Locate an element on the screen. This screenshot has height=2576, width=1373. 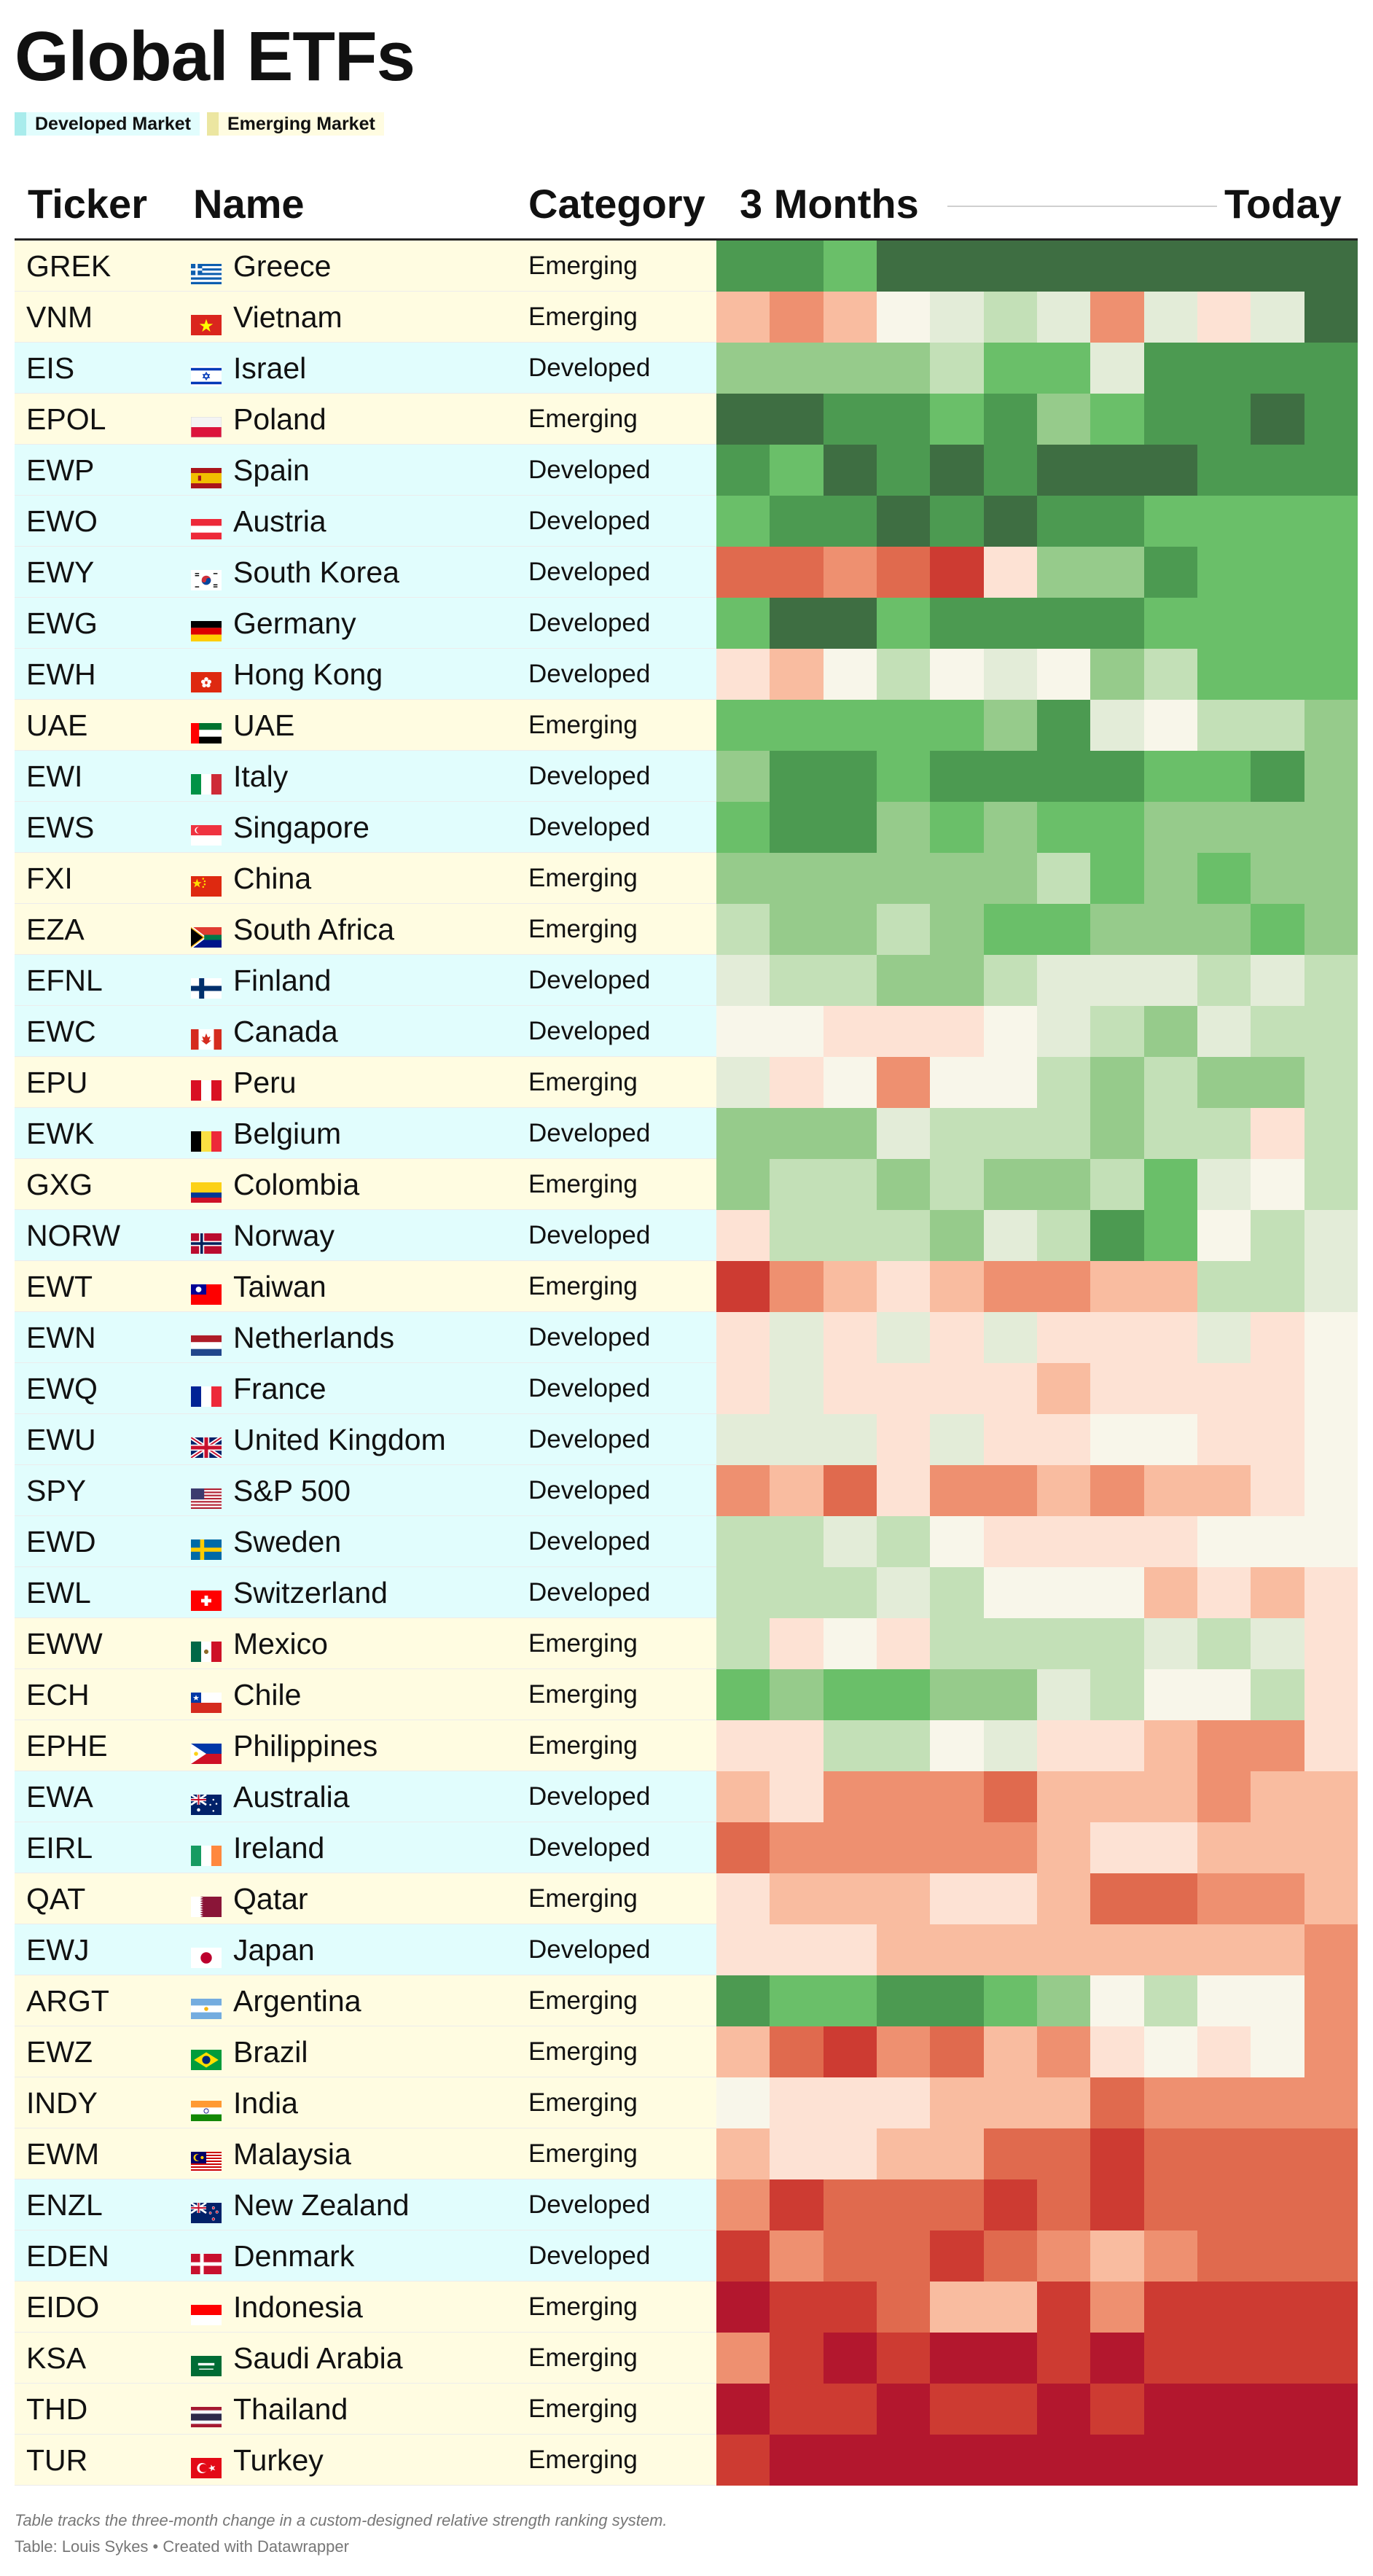
table-row: EWW Mexico Emerging is located at coordinates (686, 1644).